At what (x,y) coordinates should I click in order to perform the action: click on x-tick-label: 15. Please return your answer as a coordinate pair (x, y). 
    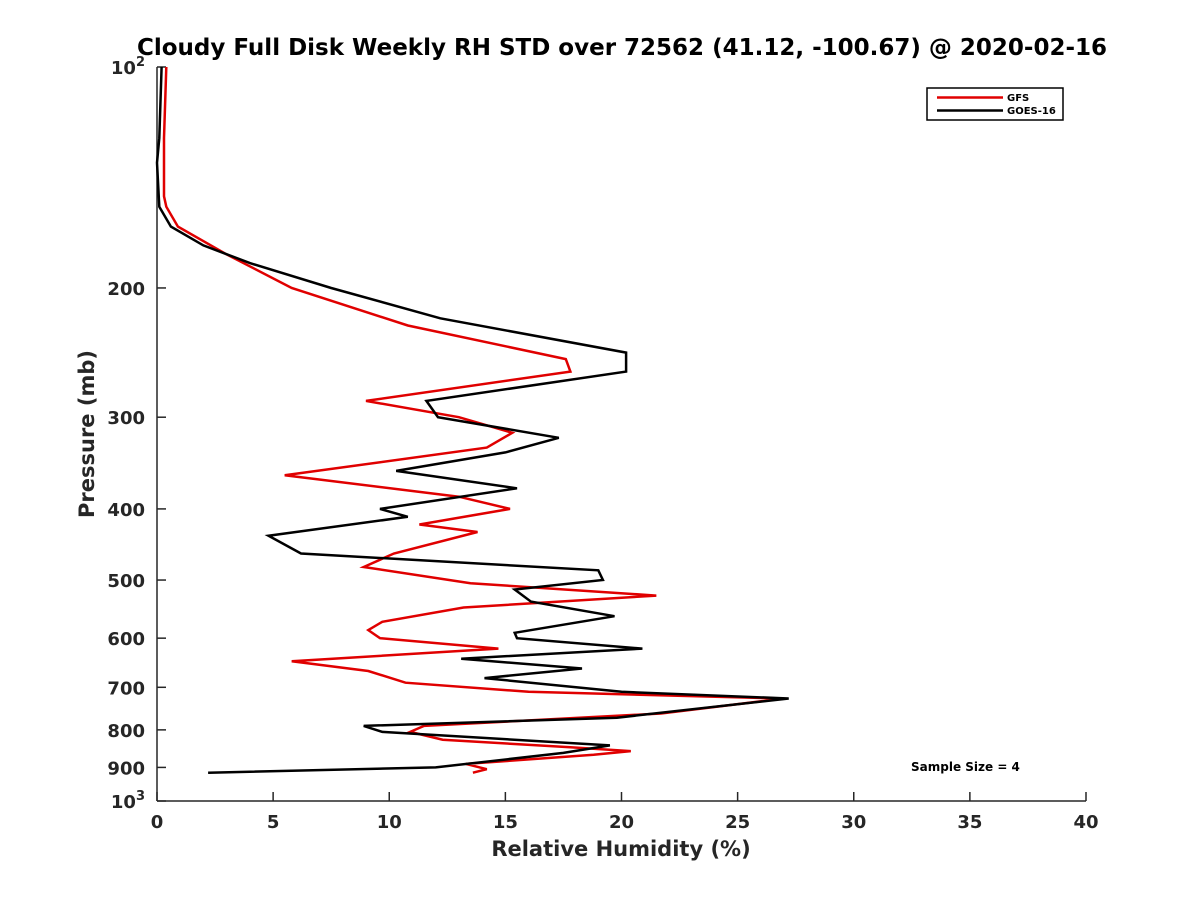
    Looking at the image, I should click on (505, 822).